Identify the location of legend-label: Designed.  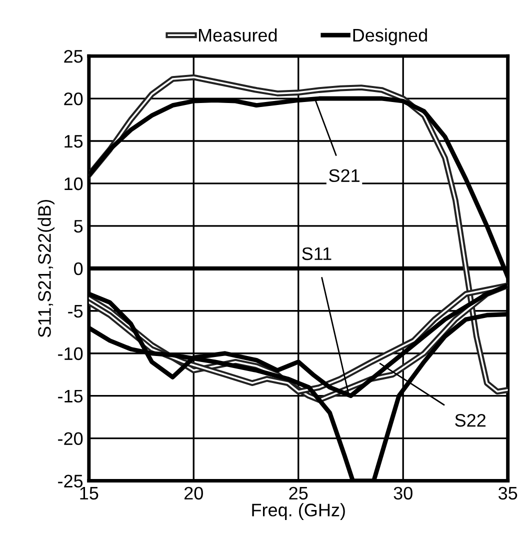
(390, 37).